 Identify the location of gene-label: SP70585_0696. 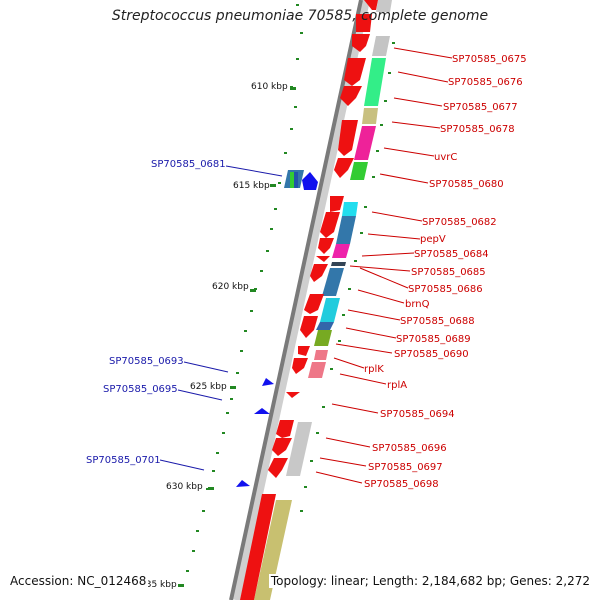
(409, 448).